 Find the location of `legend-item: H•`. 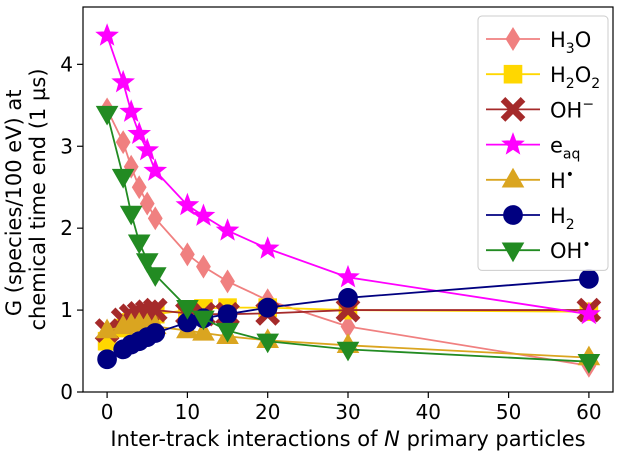

legend-item: H• is located at coordinates (530, 180).